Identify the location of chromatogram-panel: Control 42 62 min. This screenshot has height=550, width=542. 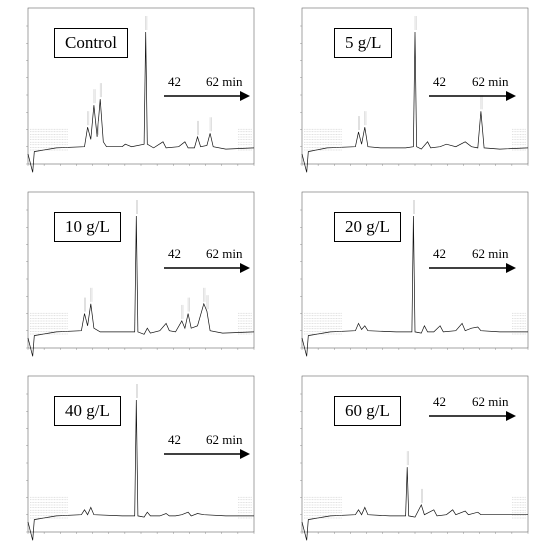
(134, 88).